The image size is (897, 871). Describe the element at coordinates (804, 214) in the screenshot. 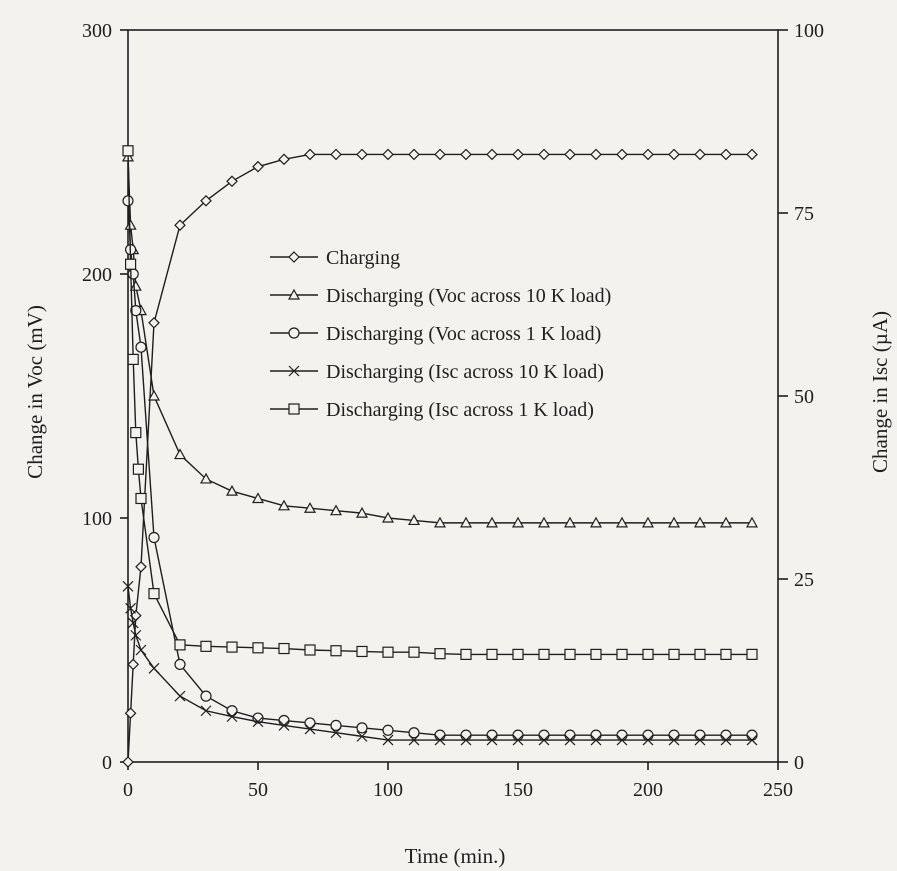

I see `y-tick-label-right: 75` at that location.